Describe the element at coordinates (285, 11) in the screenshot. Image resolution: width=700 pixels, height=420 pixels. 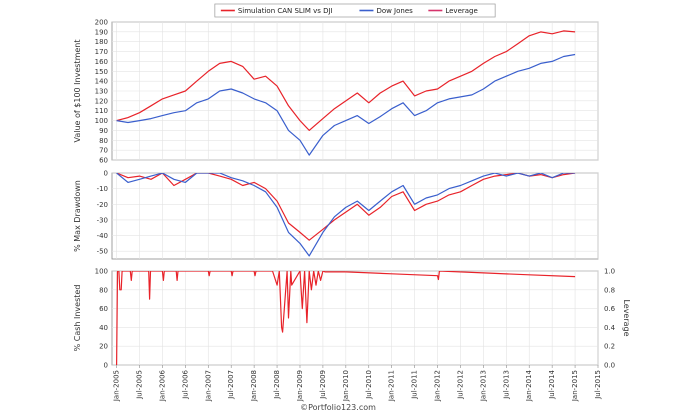
I see `legend-label-simulation-can-slim-vs-dji: Simulation CAN SLIM vs DJI` at that location.